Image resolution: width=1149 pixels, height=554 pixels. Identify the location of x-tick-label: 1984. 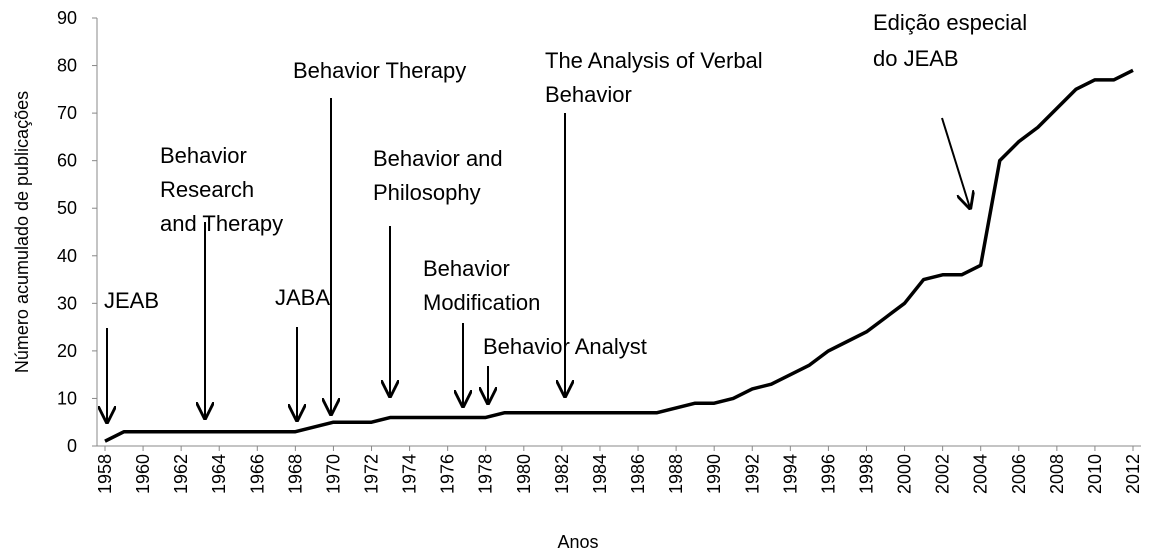
(600, 474).